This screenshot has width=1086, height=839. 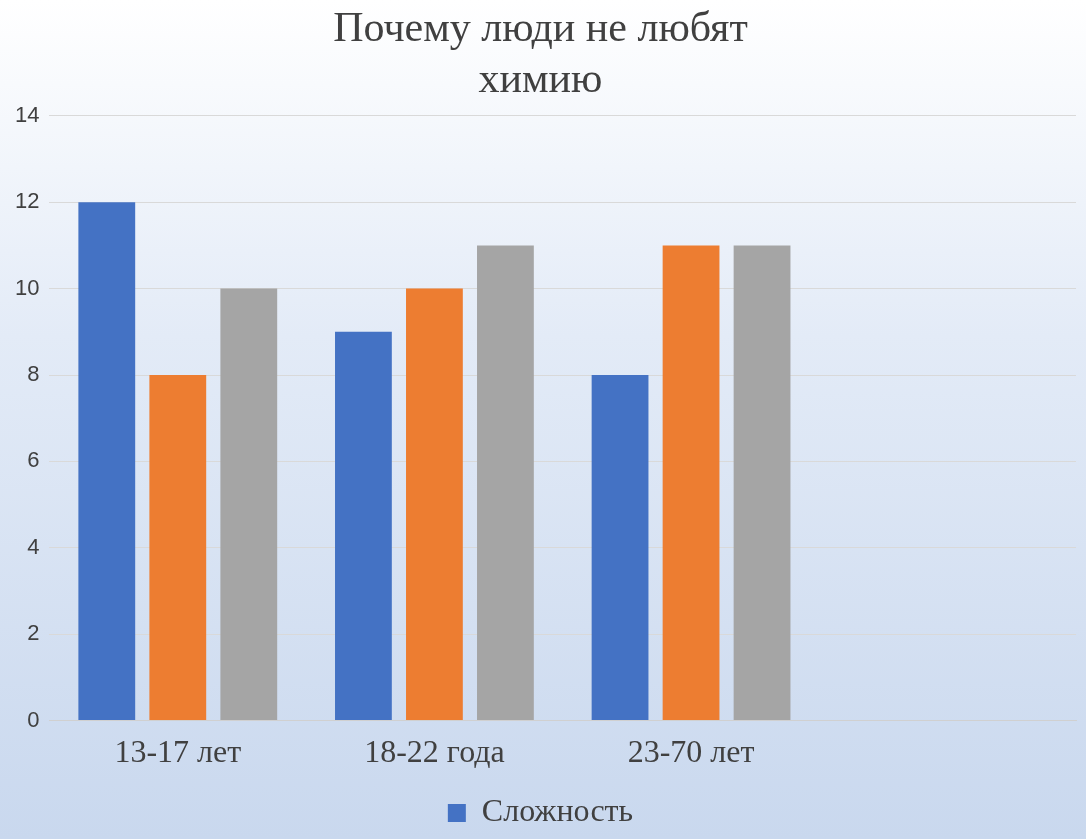 What do you see at coordinates (178, 751) in the screenshot?
I see `x-tick-label: 13-17 лет` at bounding box center [178, 751].